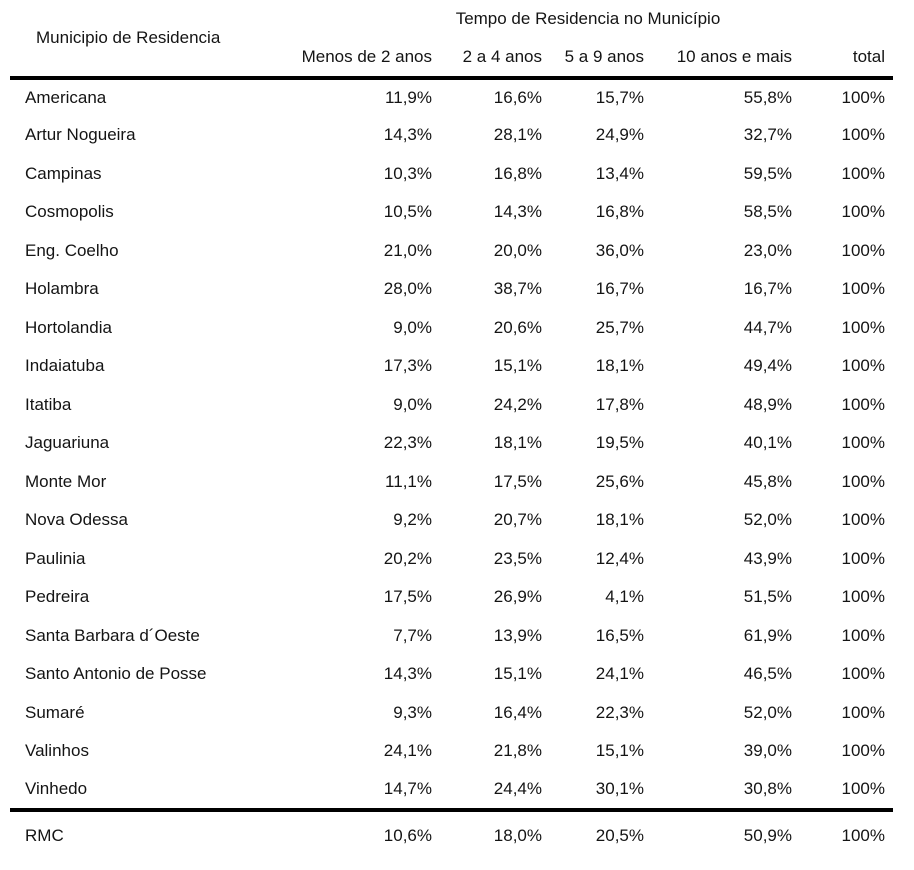 Image resolution: width=914 pixels, height=870 pixels. Describe the element at coordinates (517, 289) in the screenshot. I see `percentage-cell: 38,7%` at that location.